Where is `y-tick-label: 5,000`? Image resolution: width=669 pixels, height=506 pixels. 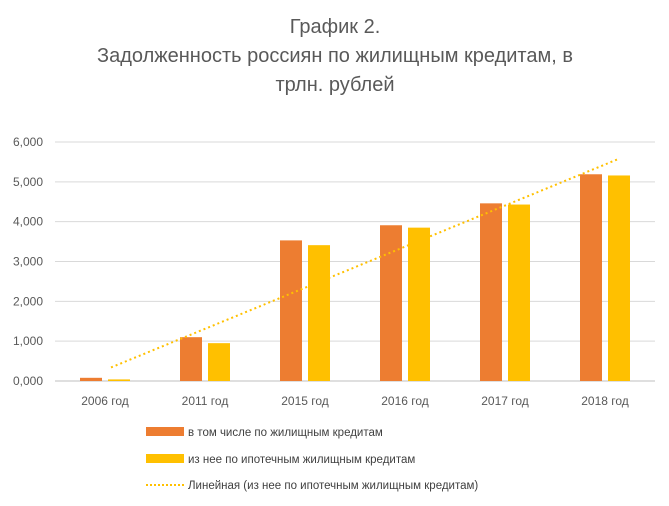 y-tick-label: 5,000 is located at coordinates (28, 182).